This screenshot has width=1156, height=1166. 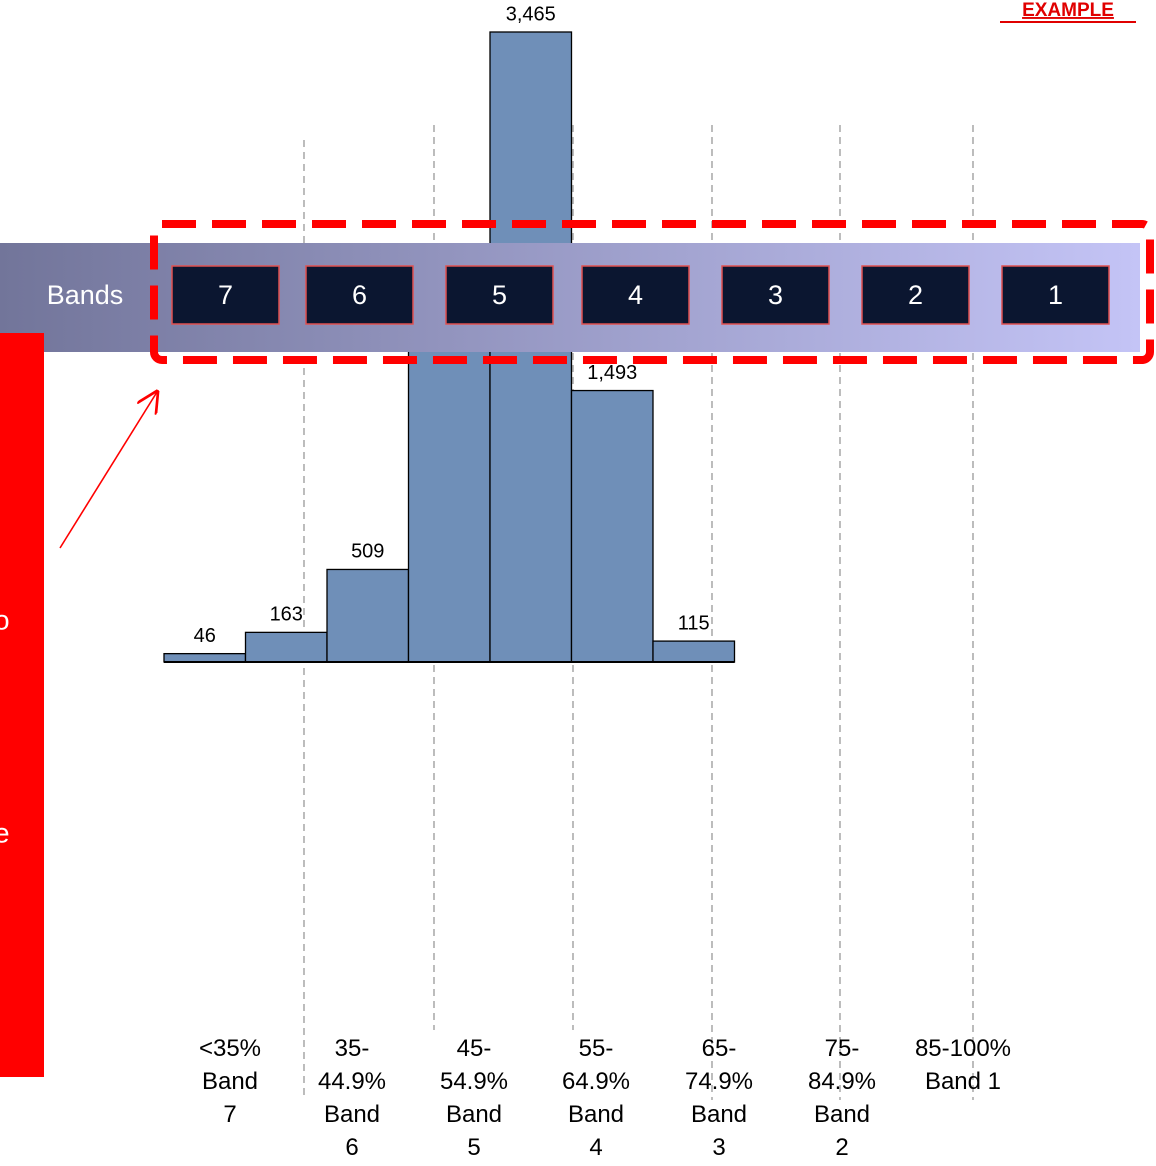 I want to click on callout-text: e, so click(x=5, y=832).